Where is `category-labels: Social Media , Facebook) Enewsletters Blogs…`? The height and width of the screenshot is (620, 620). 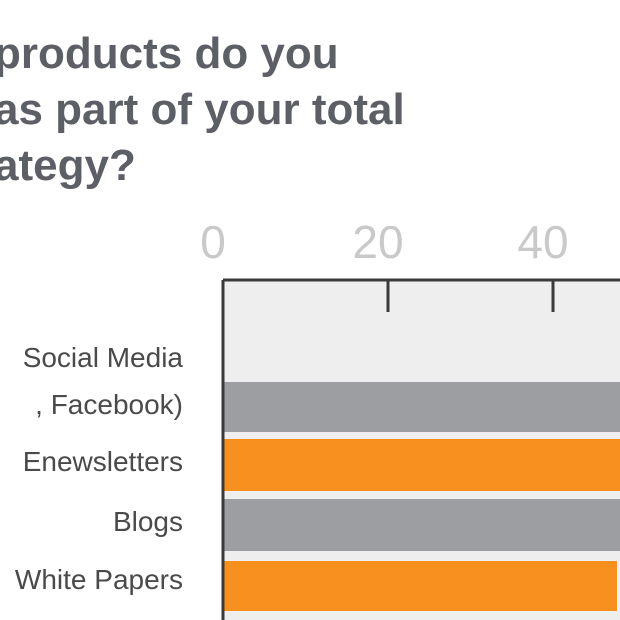 category-labels: Social Media , Facebook) Enewsletters Blogs… is located at coordinates (99, 468).